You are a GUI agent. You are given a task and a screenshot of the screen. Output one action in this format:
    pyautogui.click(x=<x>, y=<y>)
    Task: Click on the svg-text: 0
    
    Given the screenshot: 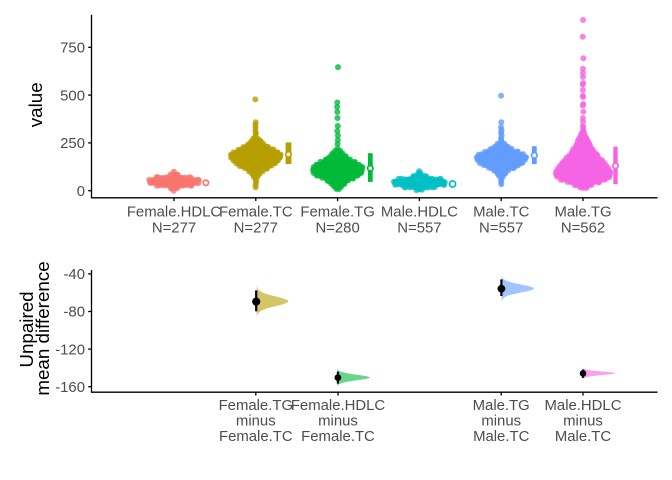 What is the action you would take?
    pyautogui.click(x=81, y=192)
    